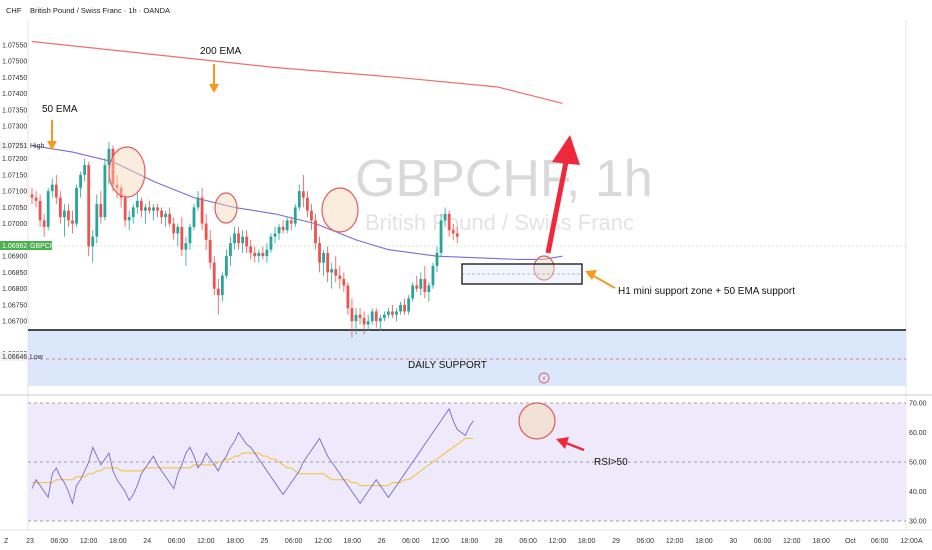  I want to click on rsi-tick-label: 40.00, so click(918, 492).